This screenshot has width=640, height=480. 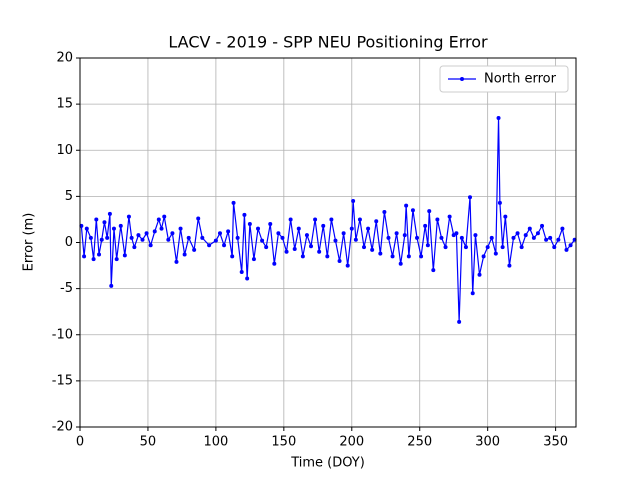 I want to click on y-tick-label: -15, so click(x=62, y=380).